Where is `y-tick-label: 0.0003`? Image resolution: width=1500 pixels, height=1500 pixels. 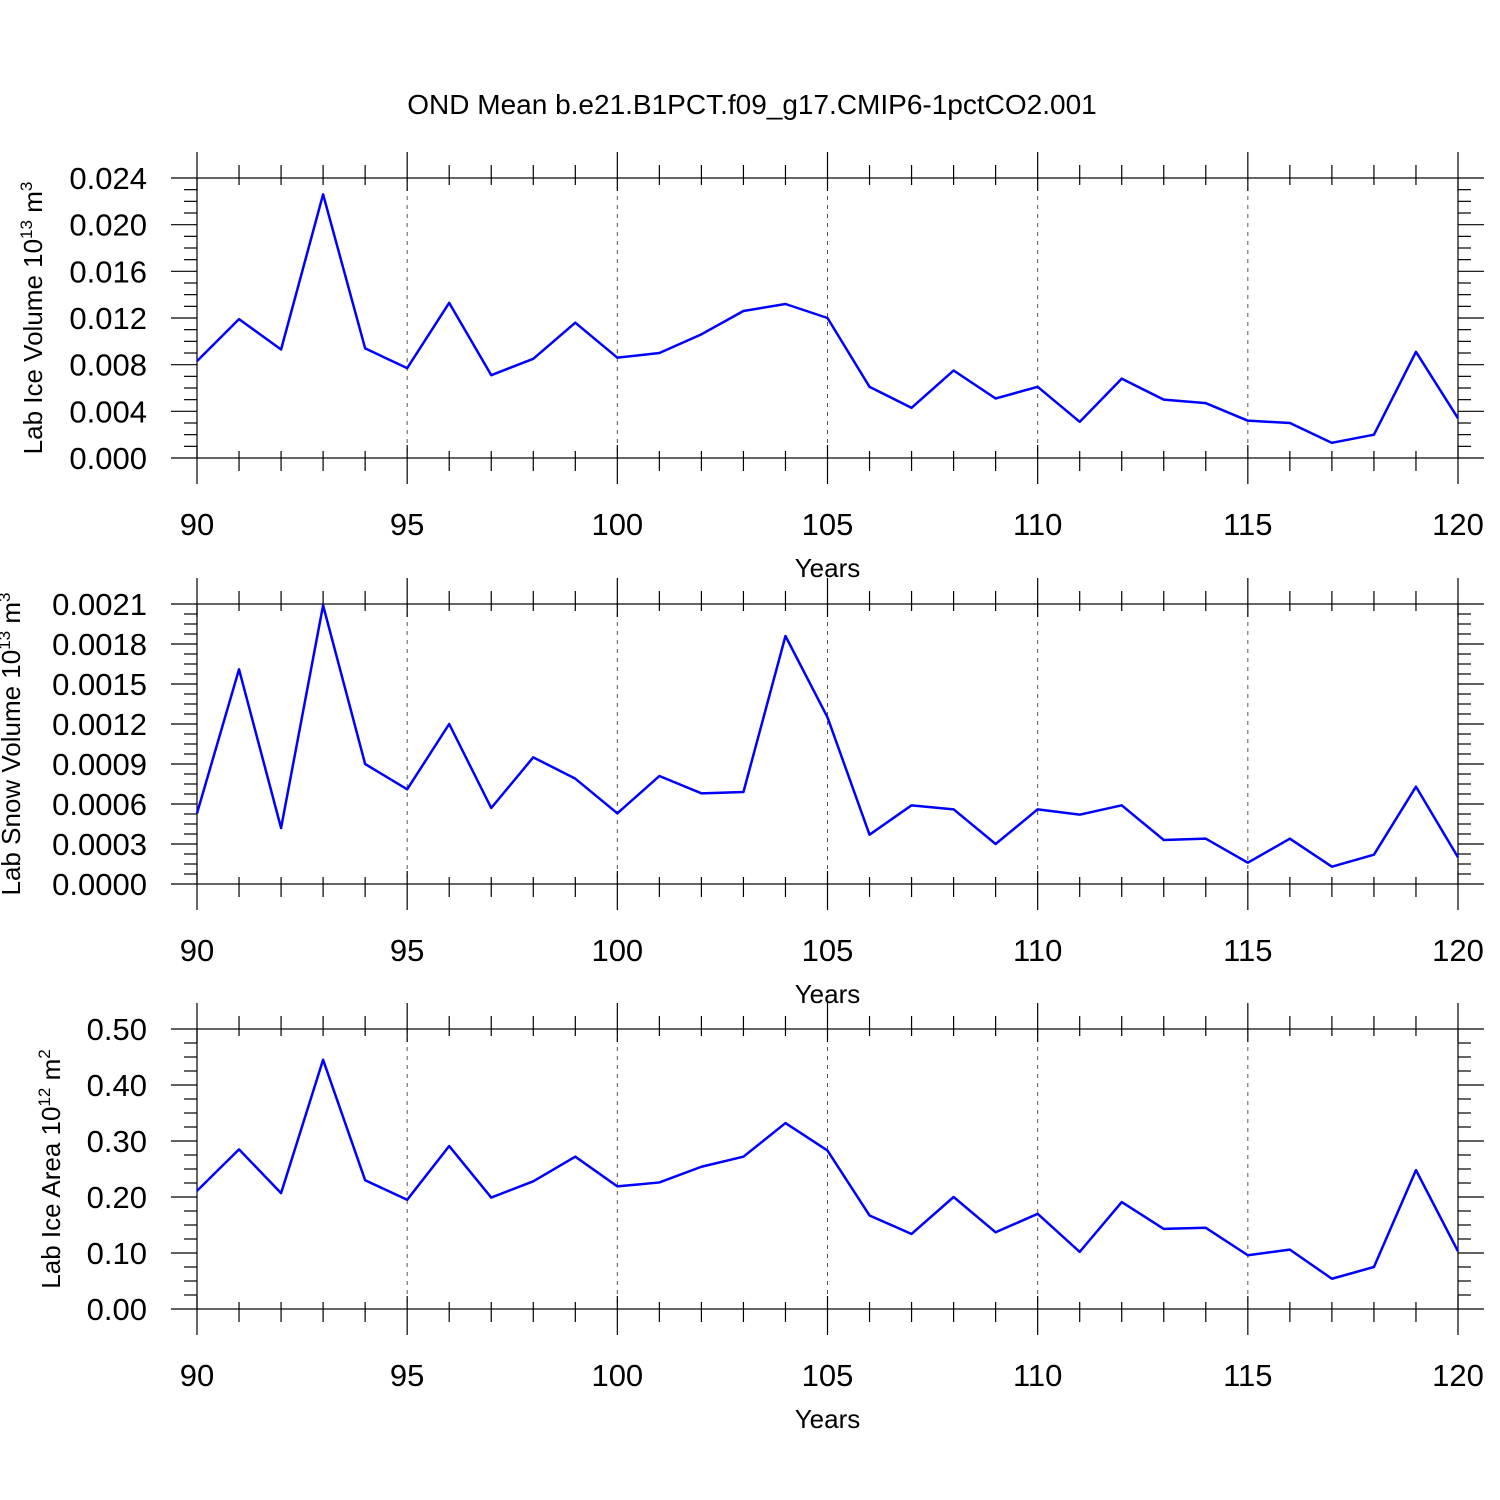 y-tick-label: 0.0003 is located at coordinates (99, 844).